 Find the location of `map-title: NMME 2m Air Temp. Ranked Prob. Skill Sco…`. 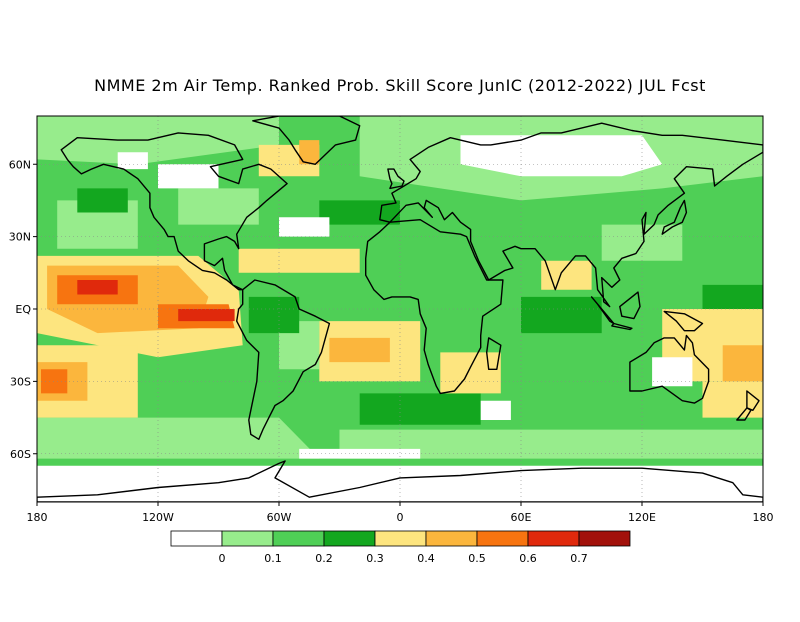

map-title: NMME 2m Air Temp. Ranked Prob. Skill Sco… is located at coordinates (400, 85).